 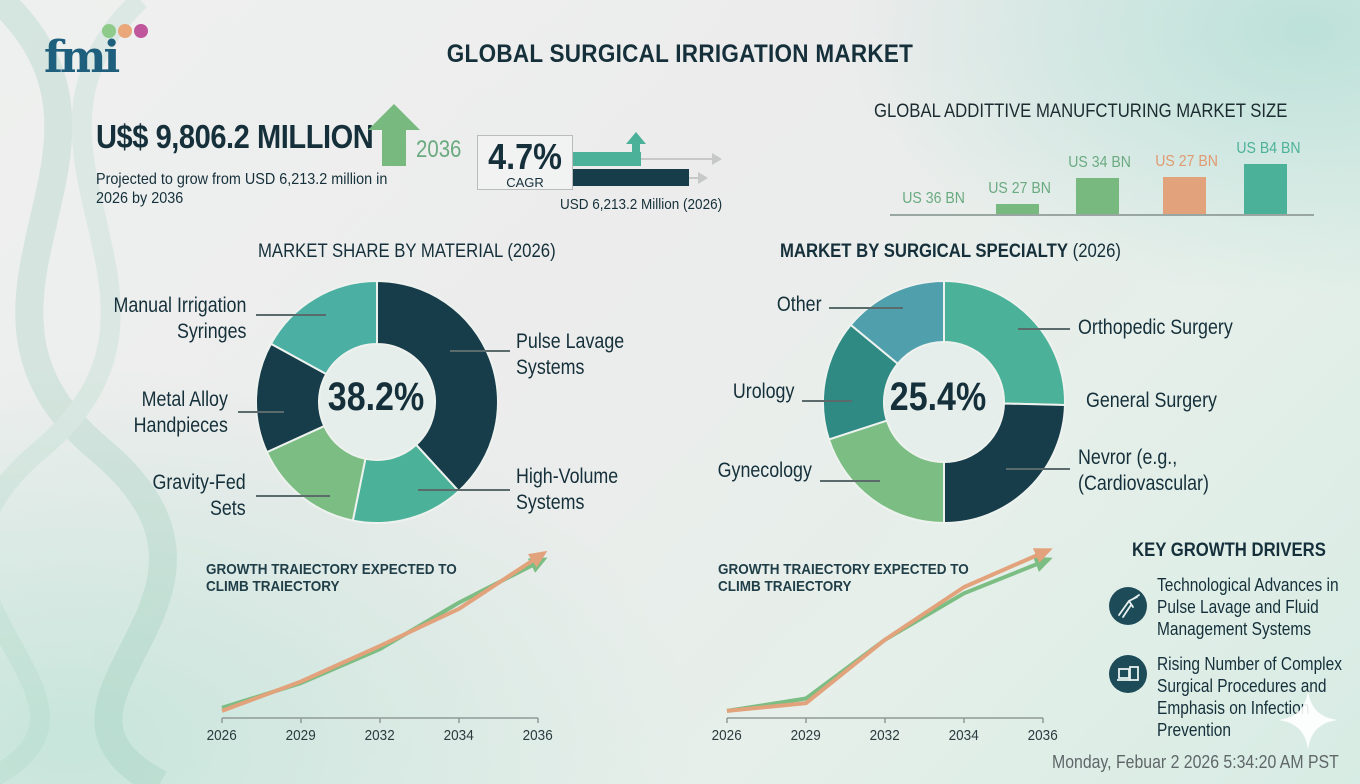 I want to click on material-chart-title: MARKET SHARE BY MATERIAL (2026), so click(x=407, y=251).